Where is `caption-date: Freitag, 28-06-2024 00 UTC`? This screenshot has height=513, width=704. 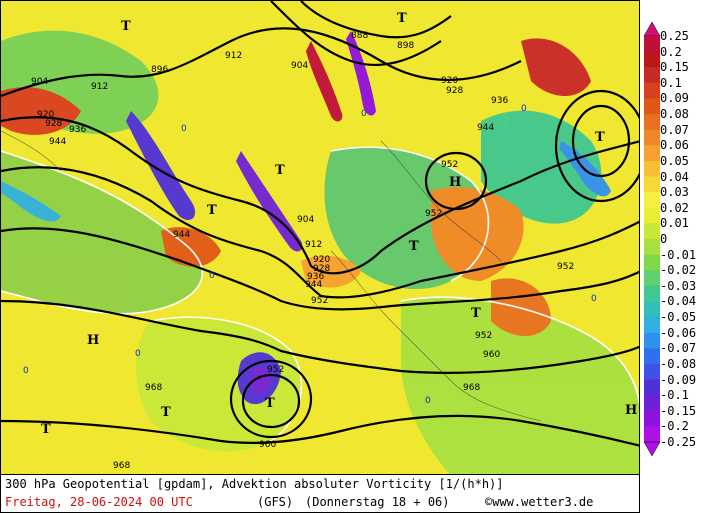
caption-date: Freitag, 28-06-2024 00 UTC is located at coordinates (99, 502).